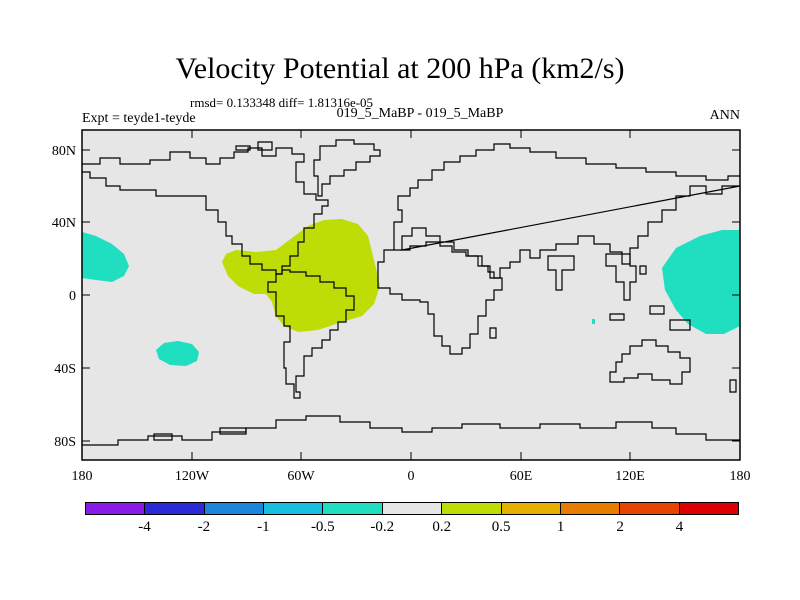 Image resolution: width=800 pixels, height=600 pixels. What do you see at coordinates (630, 476) in the screenshot?
I see `lon-label-120e: 120E` at bounding box center [630, 476].